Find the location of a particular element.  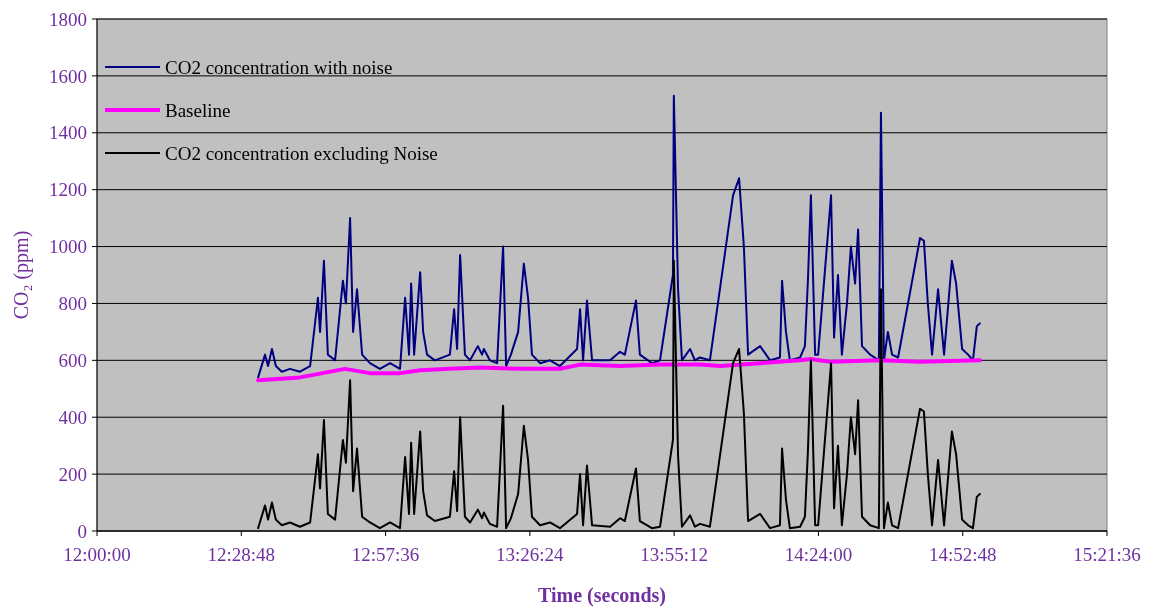

y-tick-label: 1000 is located at coordinates (68, 247).